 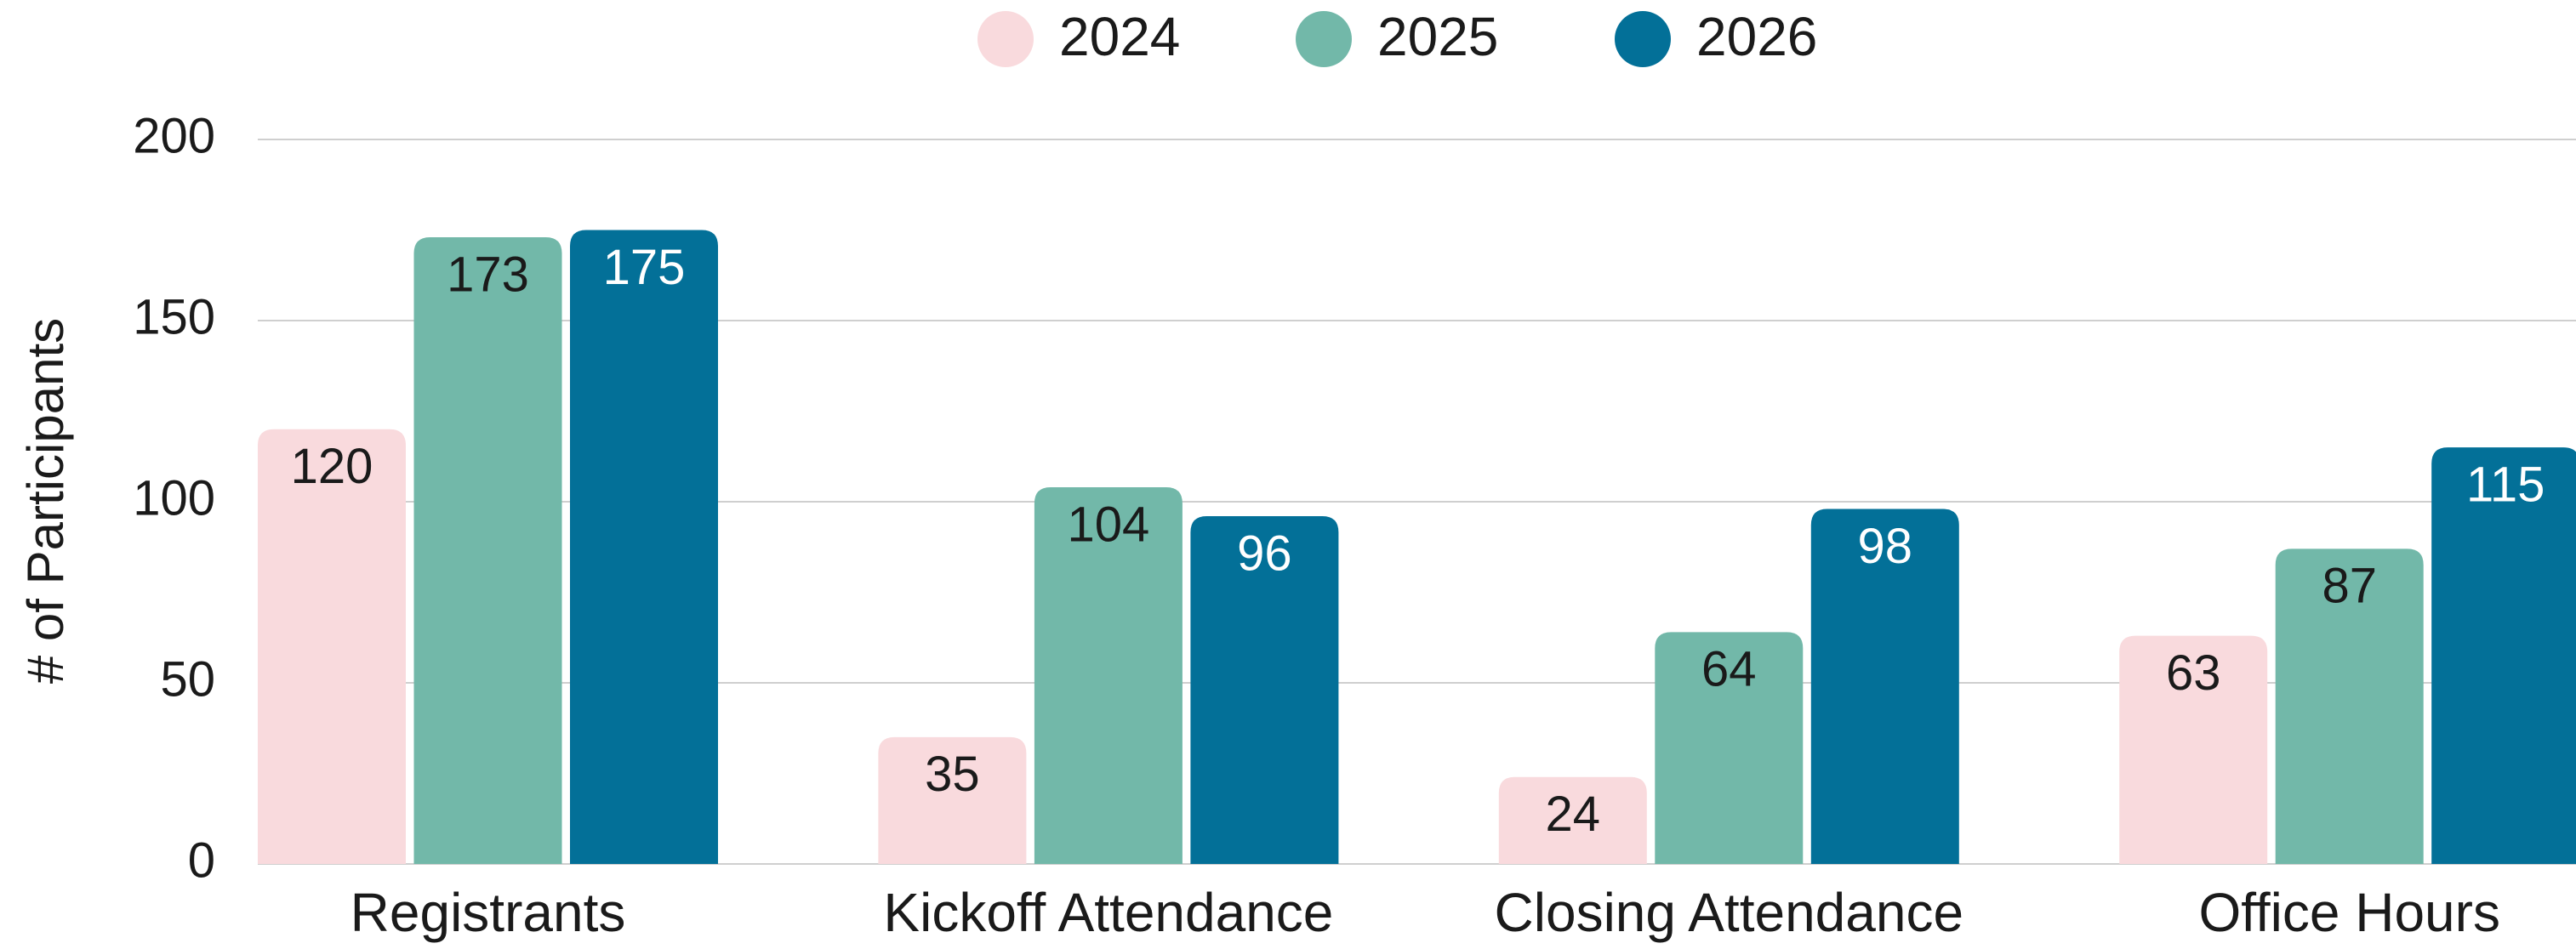 I want to click on x-tick-label: Closing Attendance, so click(x=1729, y=912).